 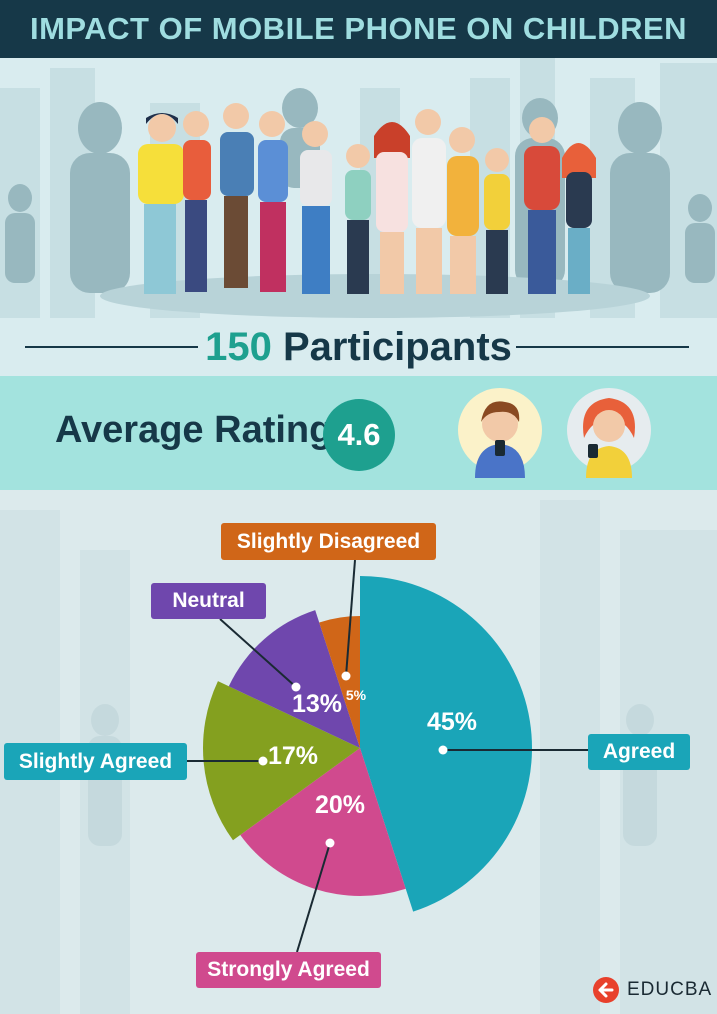 What do you see at coordinates (293, 756) in the screenshot?
I see `pie-value-slightly-agreed: 17%` at bounding box center [293, 756].